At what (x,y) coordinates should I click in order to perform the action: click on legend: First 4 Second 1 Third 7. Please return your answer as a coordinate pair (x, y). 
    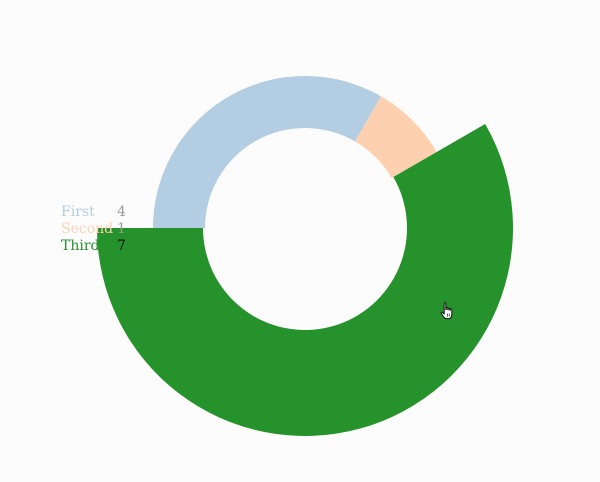
    Looking at the image, I should click on (99, 229).